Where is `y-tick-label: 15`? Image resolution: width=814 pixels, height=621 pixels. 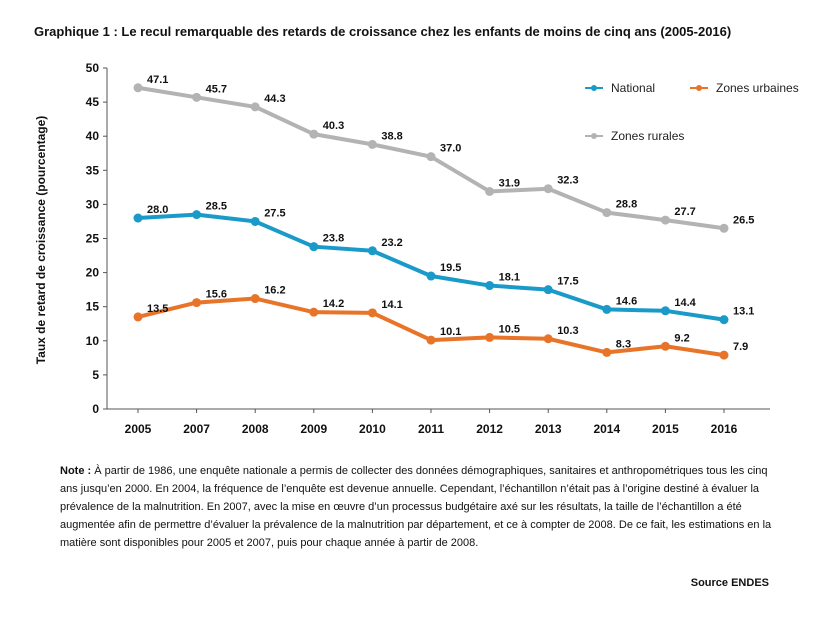
y-tick-label: 15 is located at coordinates (93, 307).